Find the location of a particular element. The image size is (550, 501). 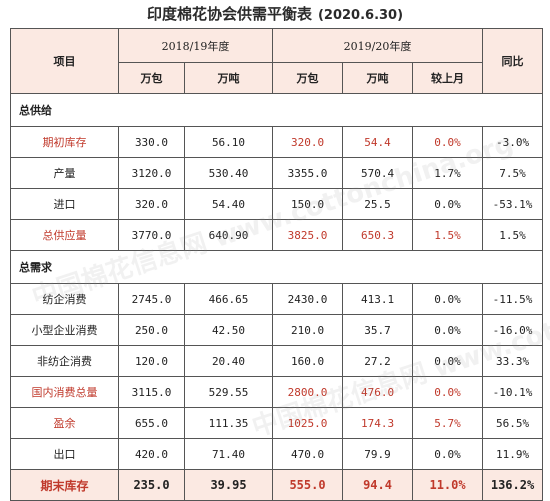

row-label: 进口 is located at coordinates (64, 204).